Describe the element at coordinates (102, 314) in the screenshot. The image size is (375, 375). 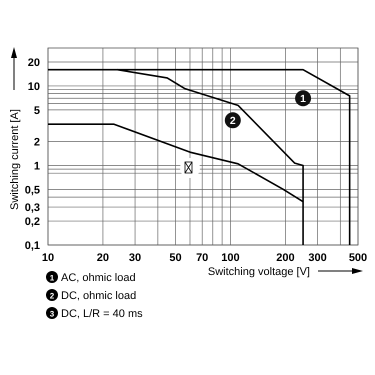
I see `legend-label: DC, L/R = 40 ms` at that location.